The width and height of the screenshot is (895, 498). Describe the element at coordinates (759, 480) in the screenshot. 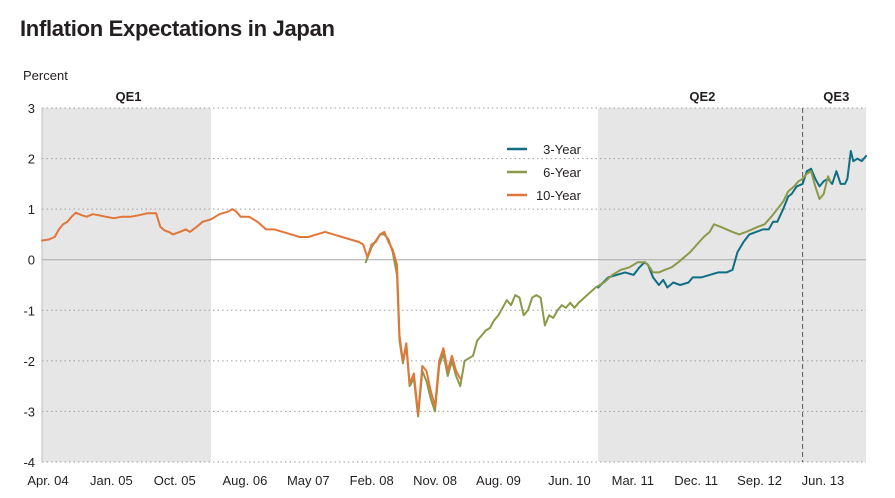

I see `x-tick-label: Sep. 12` at that location.